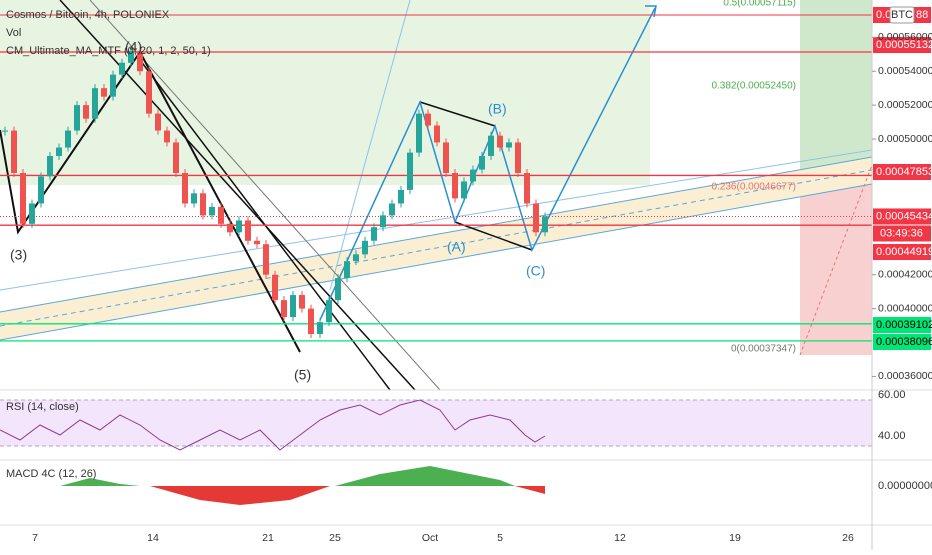 The height and width of the screenshot is (555, 932). What do you see at coordinates (836, 270) in the screenshot?
I see `loss-zone` at bounding box center [836, 270].